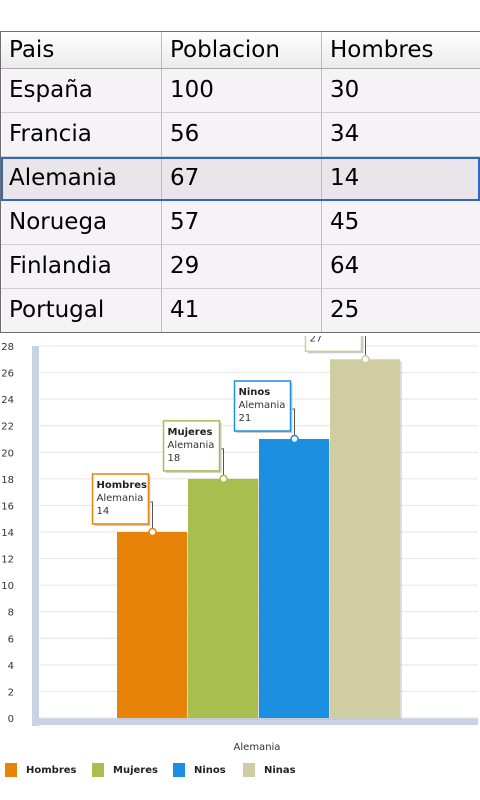  I want to click on y-axis-band, so click(35, 536).